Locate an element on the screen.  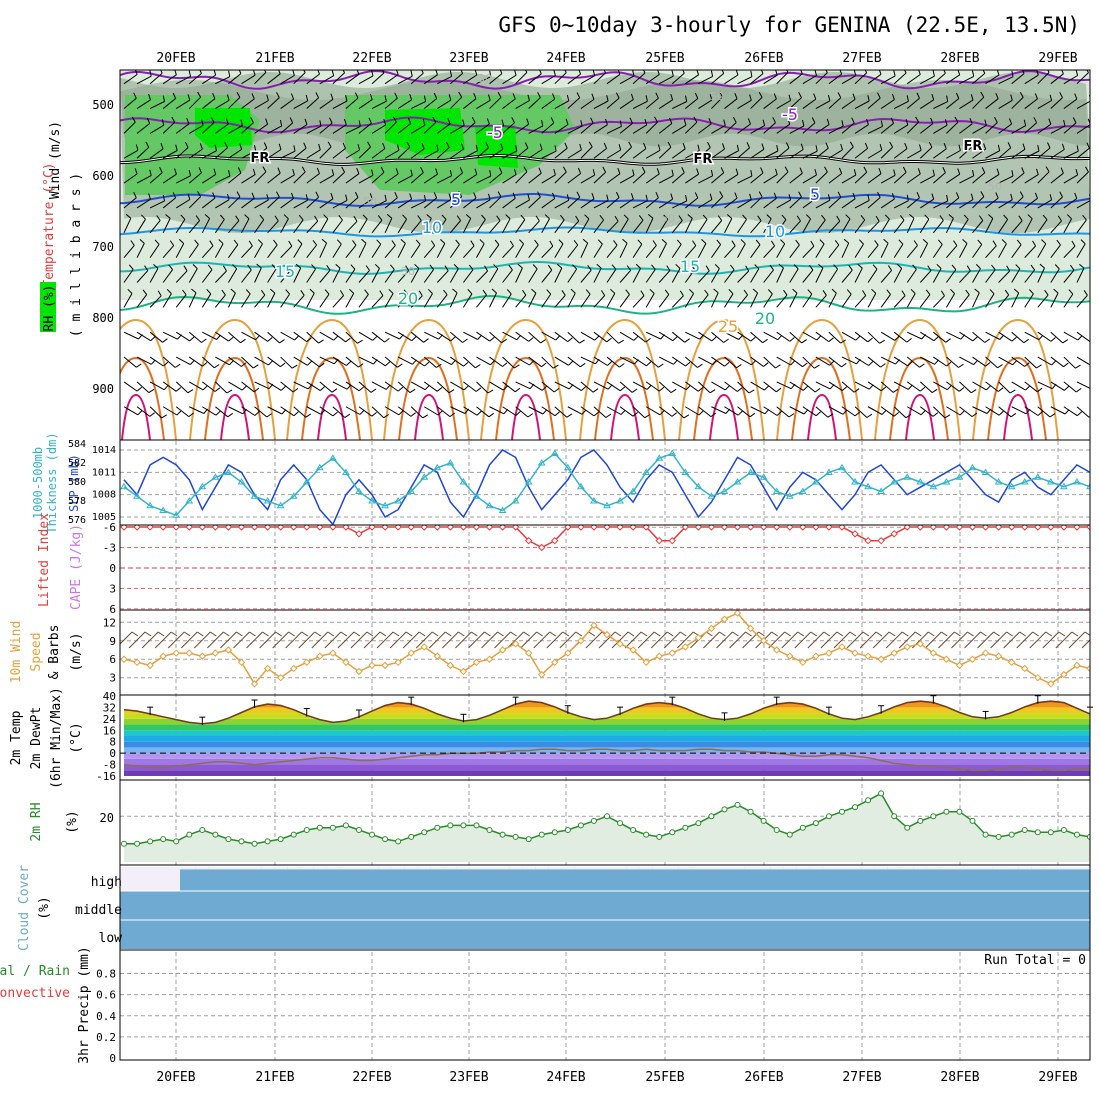
pressure-tick-label: 600 is located at coordinates (103, 176).